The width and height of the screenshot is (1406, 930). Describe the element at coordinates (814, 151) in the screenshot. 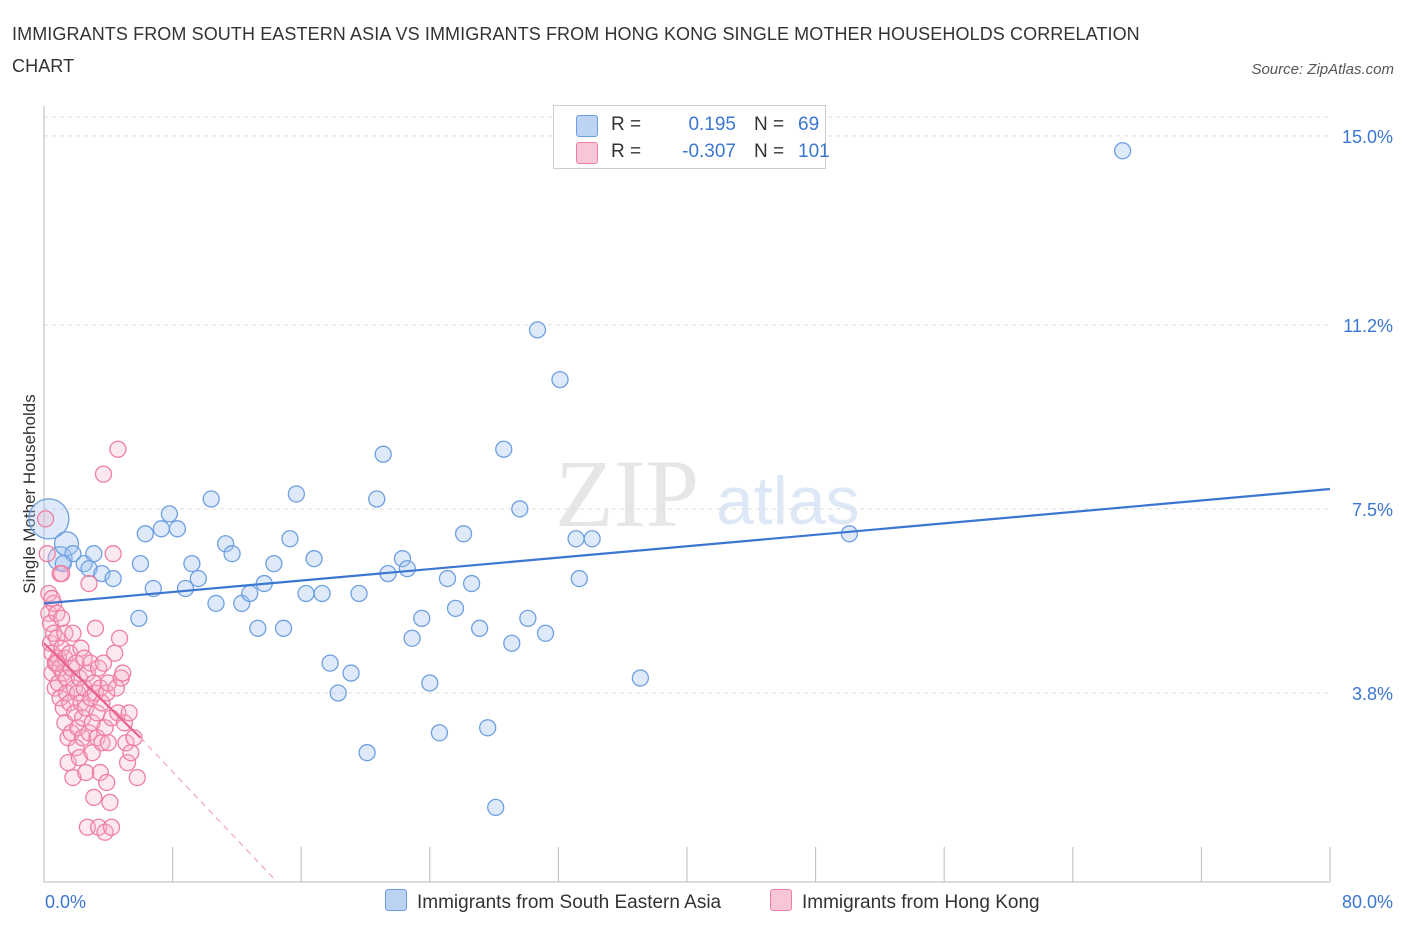

I see `legend-n-value: 101` at that location.